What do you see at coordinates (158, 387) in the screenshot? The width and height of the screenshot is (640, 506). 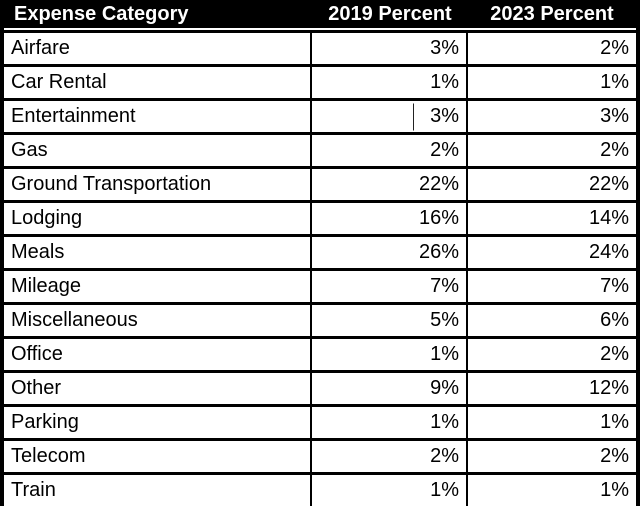 I see `cell-expense-category: Other` at bounding box center [158, 387].